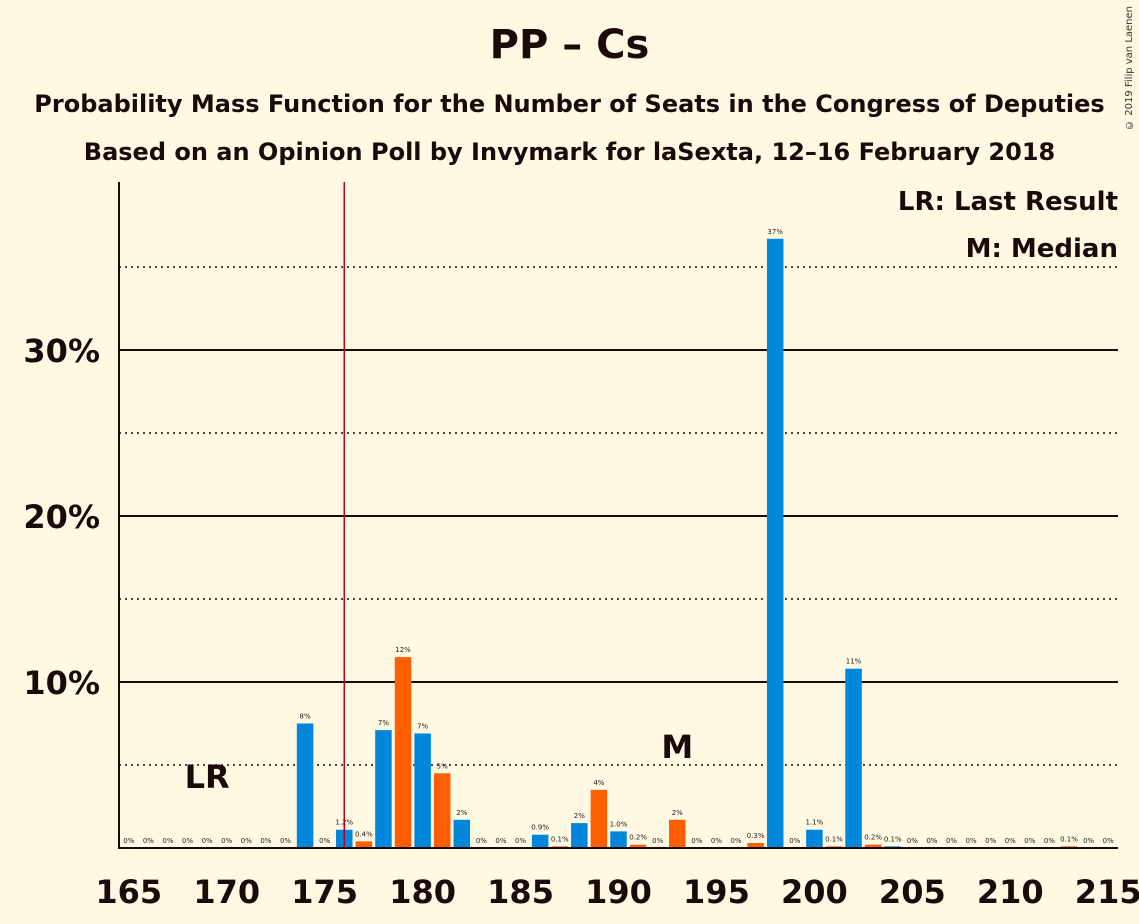 Image resolution: width=1139 pixels, height=924 pixels. Describe the element at coordinates (618, 892) in the screenshot. I see `x-tick-label: 190` at that location.